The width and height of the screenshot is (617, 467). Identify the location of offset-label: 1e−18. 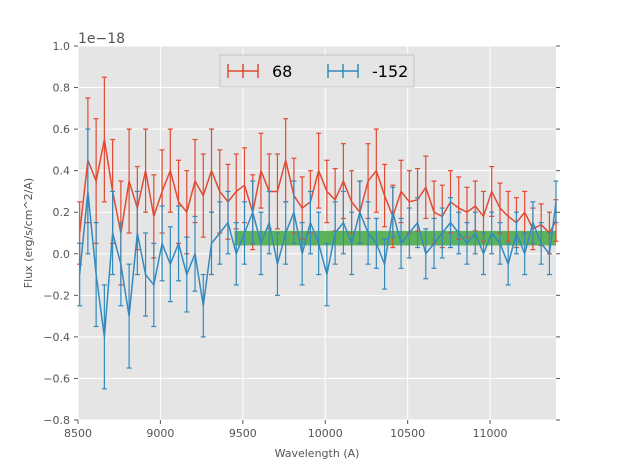
(101, 39).